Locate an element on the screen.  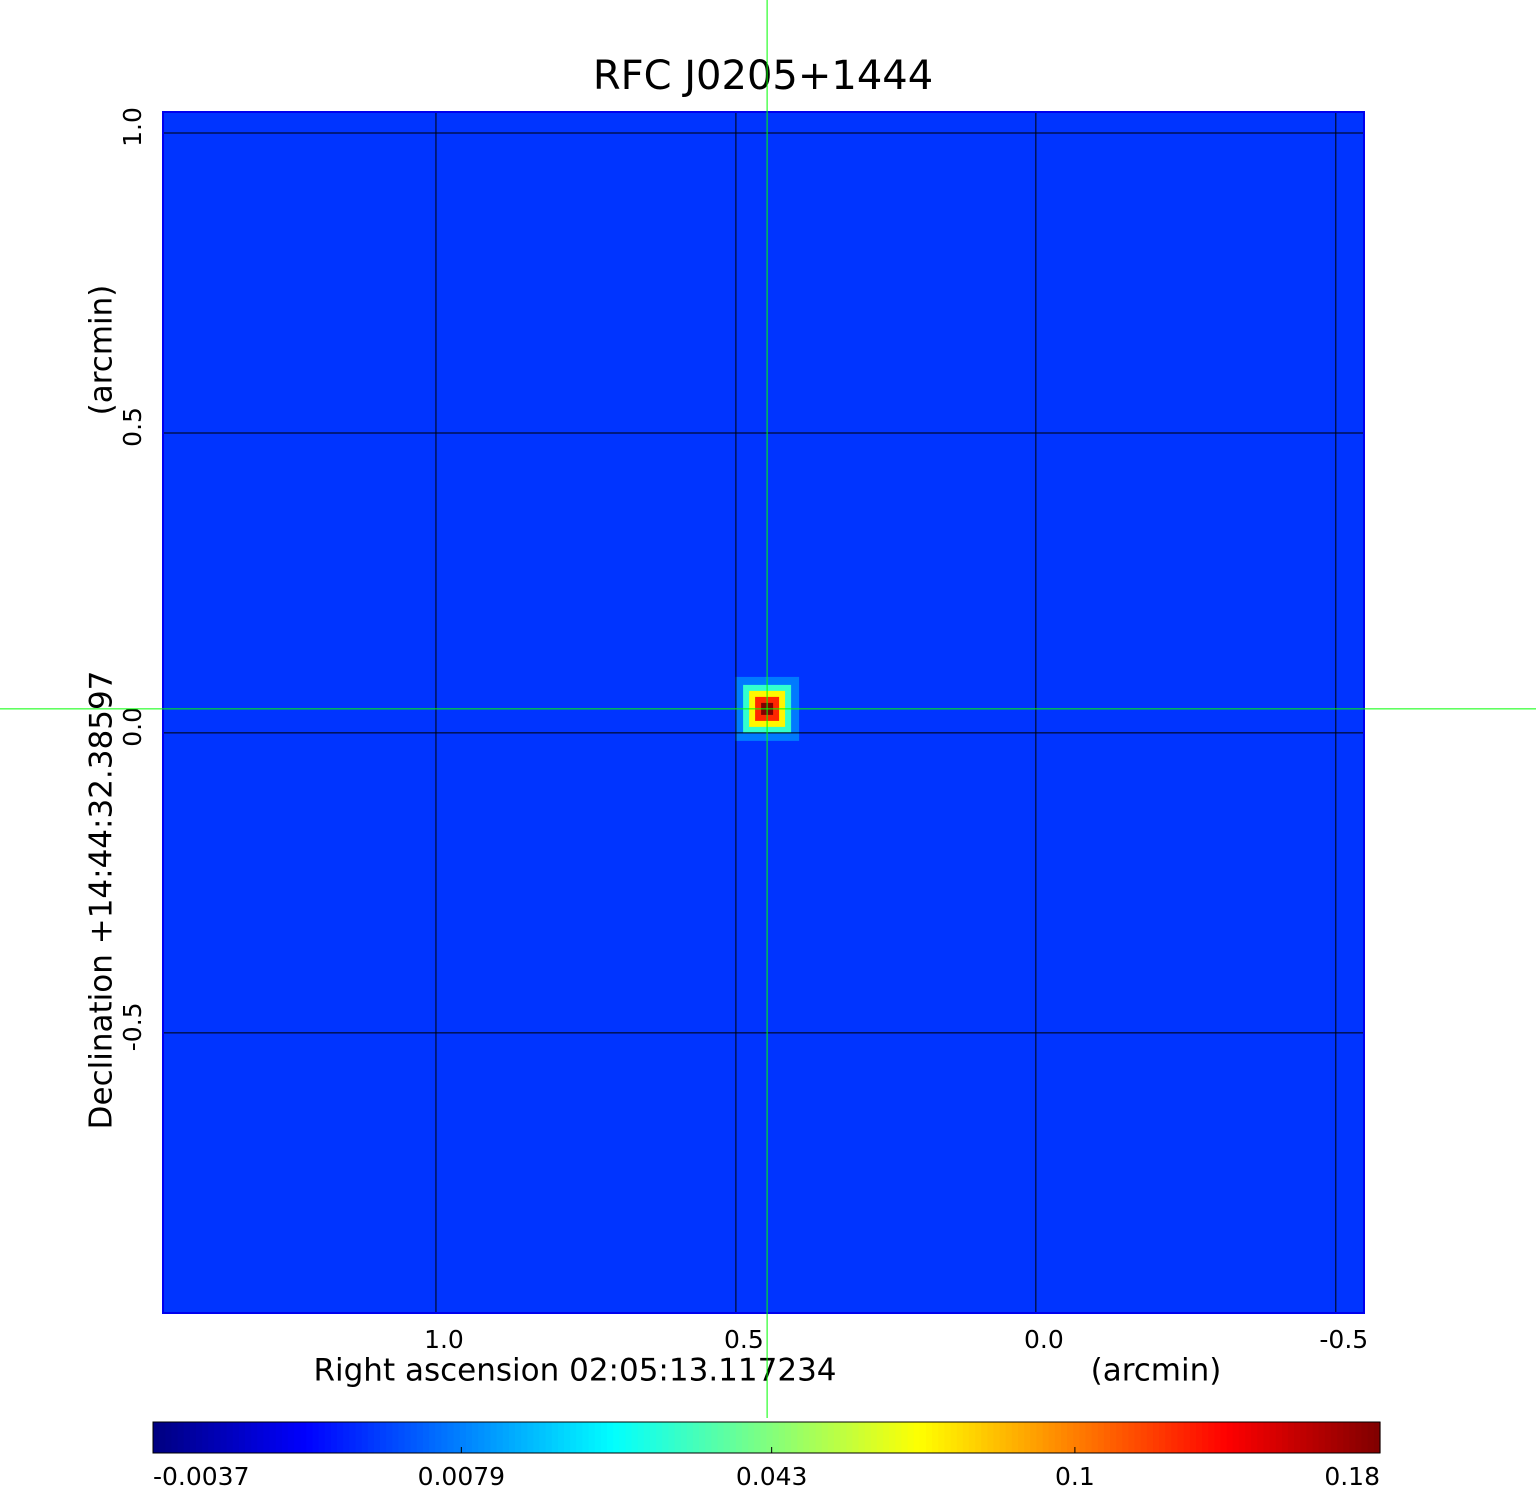
x-axis-unit: (arcmin) is located at coordinates (1156, 1371).